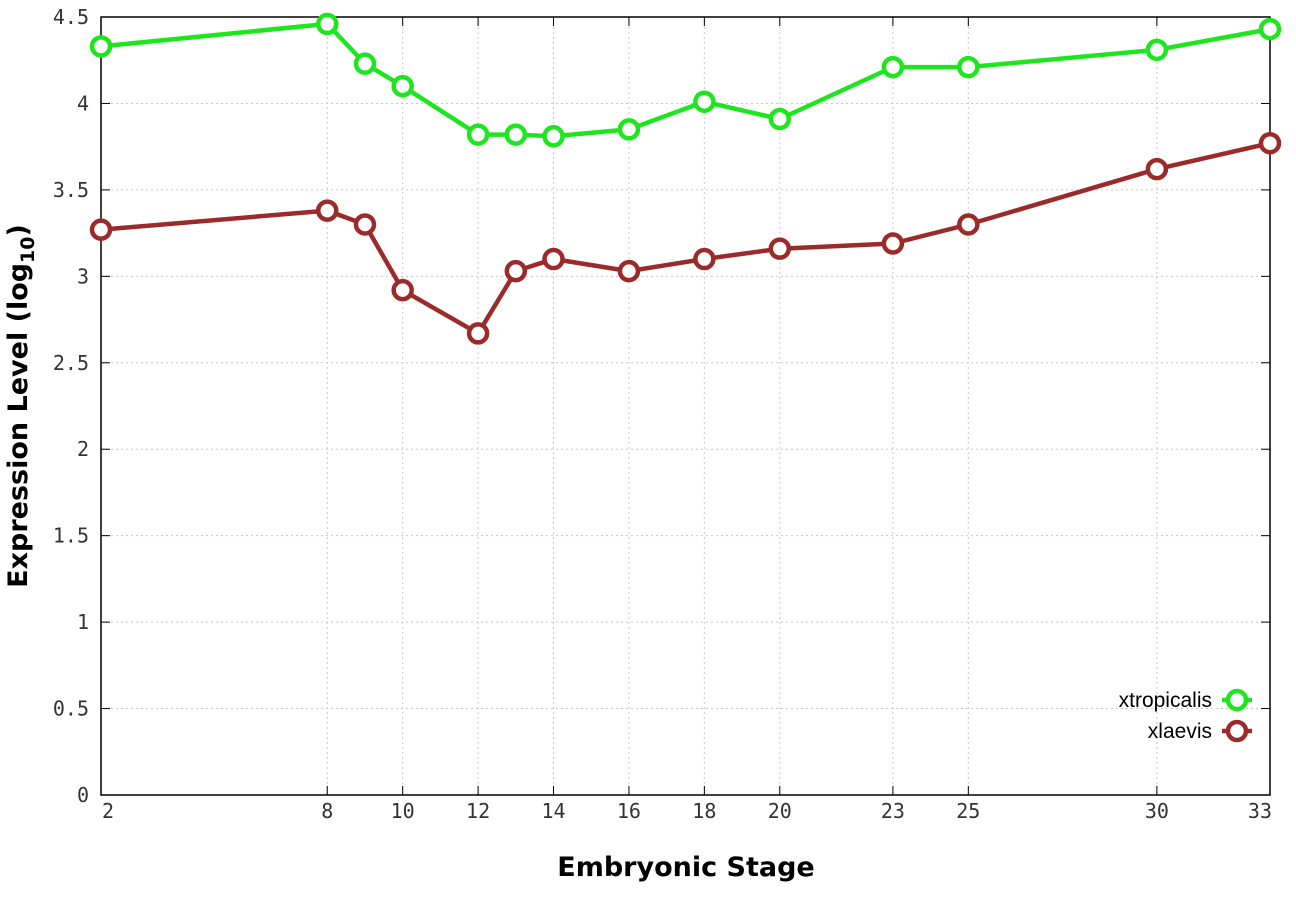  Describe the element at coordinates (83, 795) in the screenshot. I see `y-tick-label: 0` at that location.